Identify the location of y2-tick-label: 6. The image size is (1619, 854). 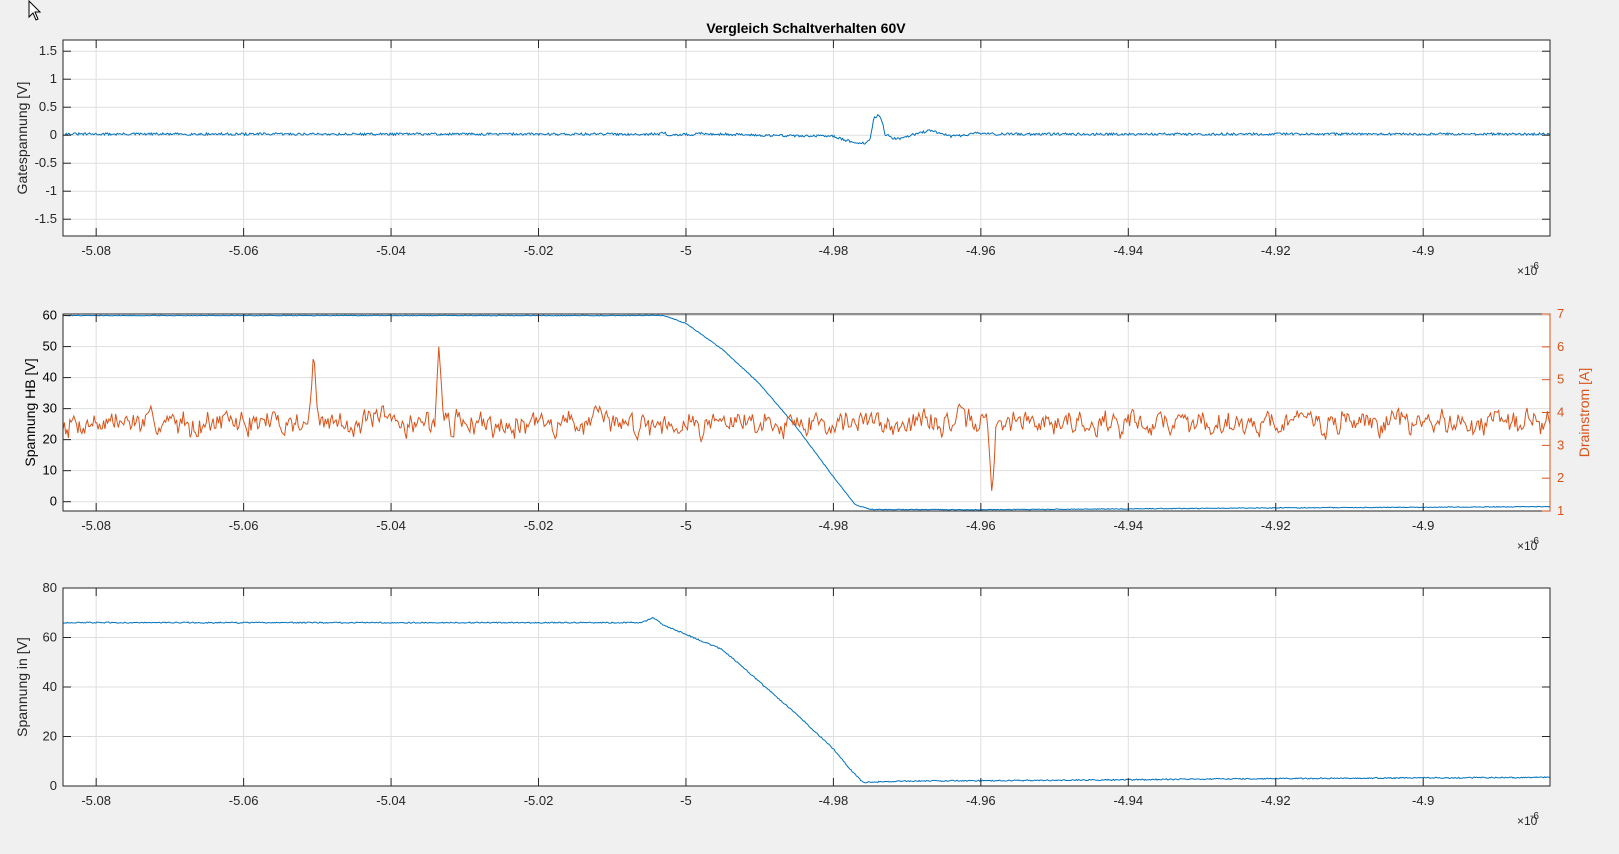
(1560, 346).